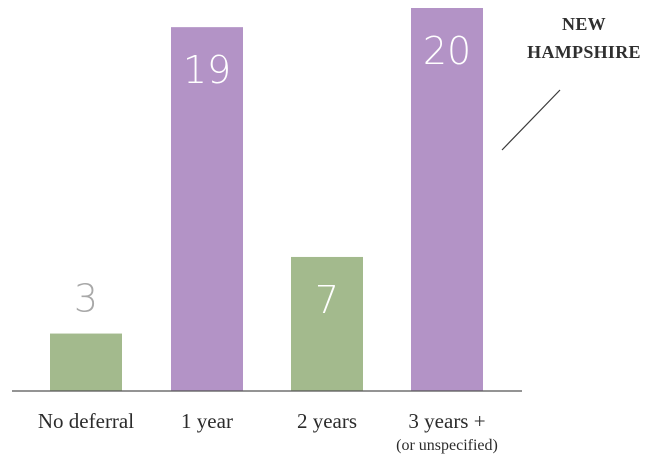 The image size is (669, 460). What do you see at coordinates (571, 82) in the screenshot?
I see `state-annotation: NEW HAMPSHIRE` at bounding box center [571, 82].